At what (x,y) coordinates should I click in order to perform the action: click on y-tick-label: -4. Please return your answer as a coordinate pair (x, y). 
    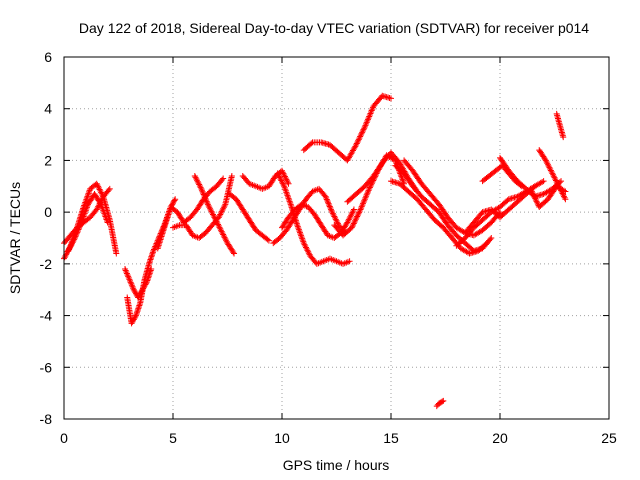
    Looking at the image, I should click on (46, 316).